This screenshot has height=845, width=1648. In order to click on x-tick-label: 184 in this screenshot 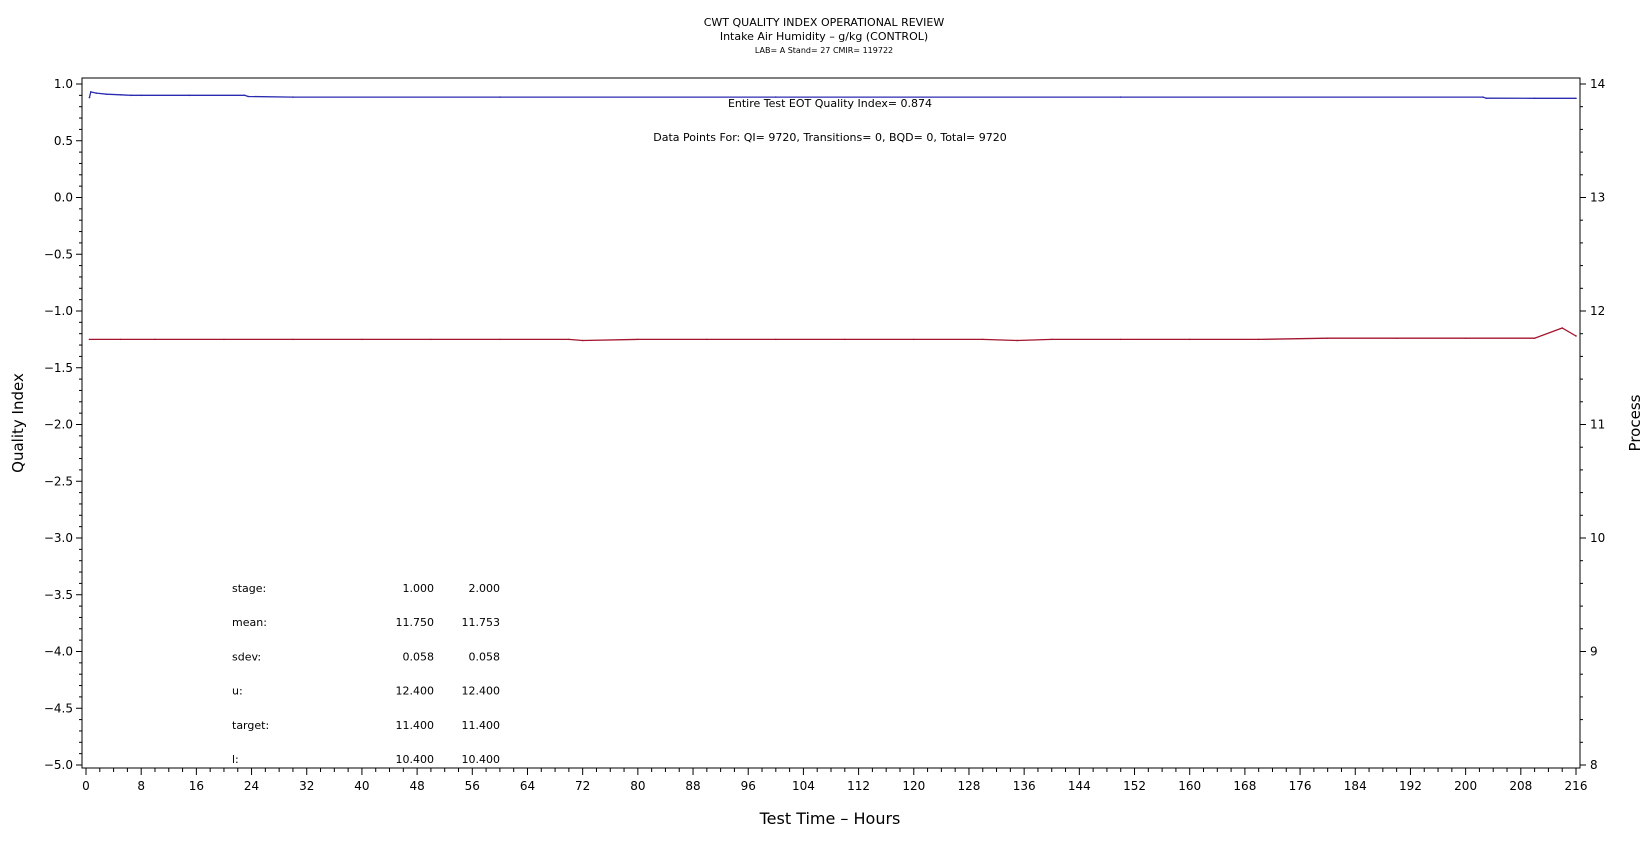, I will do `click(1355, 786)`.